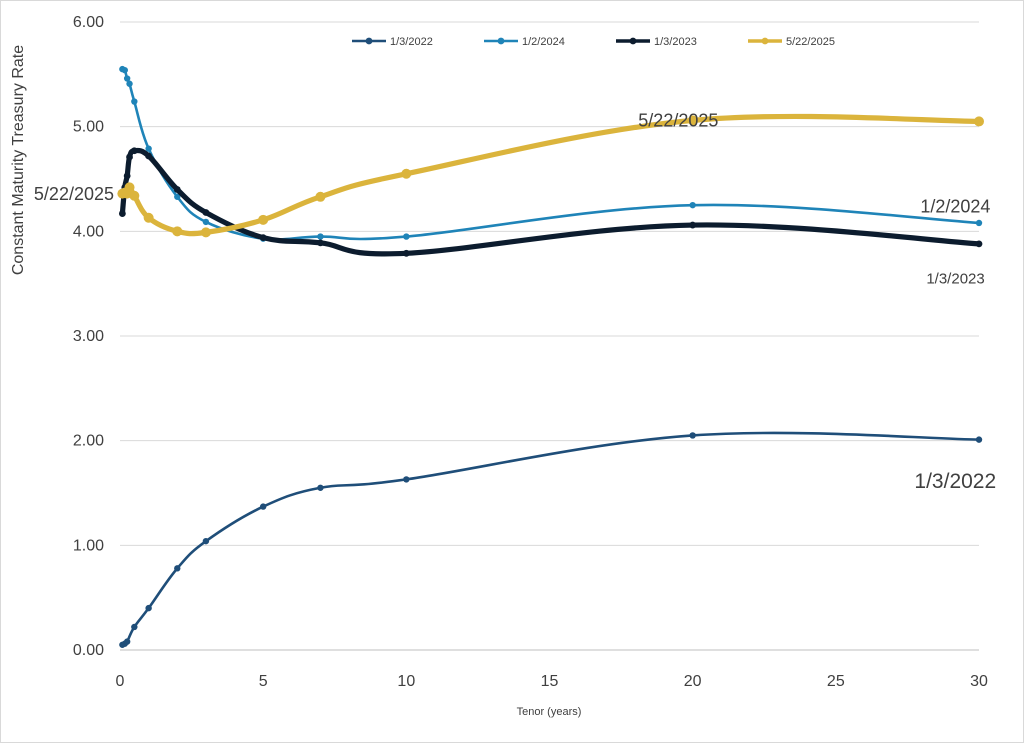  Describe the element at coordinates (955, 279) in the screenshot. I see `series-annotation: 1/3/2023` at that location.